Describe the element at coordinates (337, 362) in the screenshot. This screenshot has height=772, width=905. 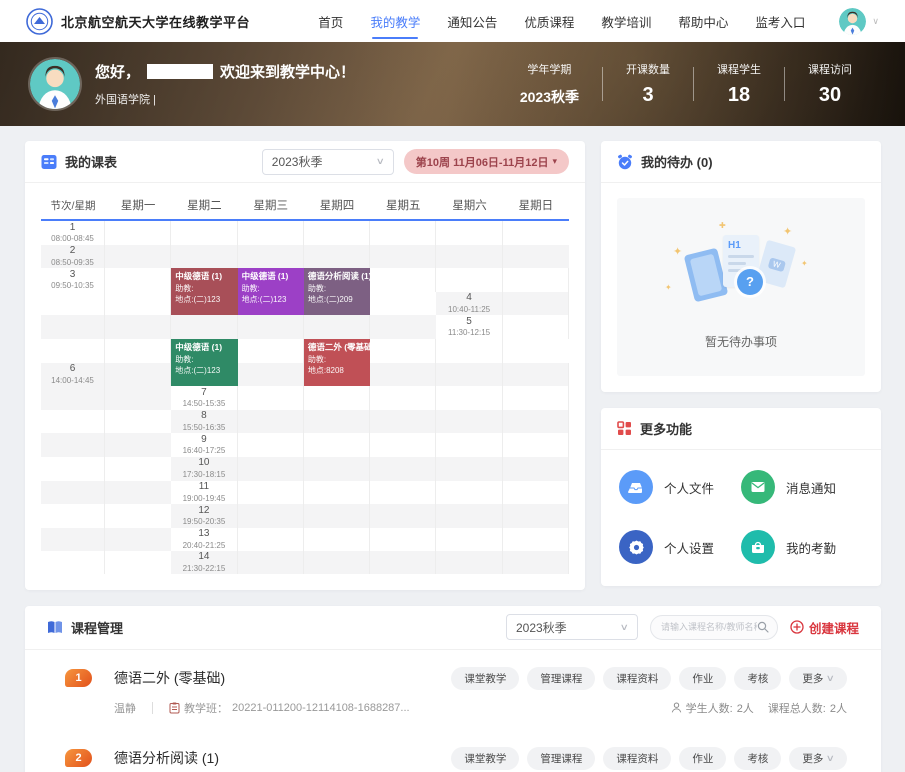
I see `timetable-course-block: 德语二外 (零基础) 助教: 地点:8208` at that location.